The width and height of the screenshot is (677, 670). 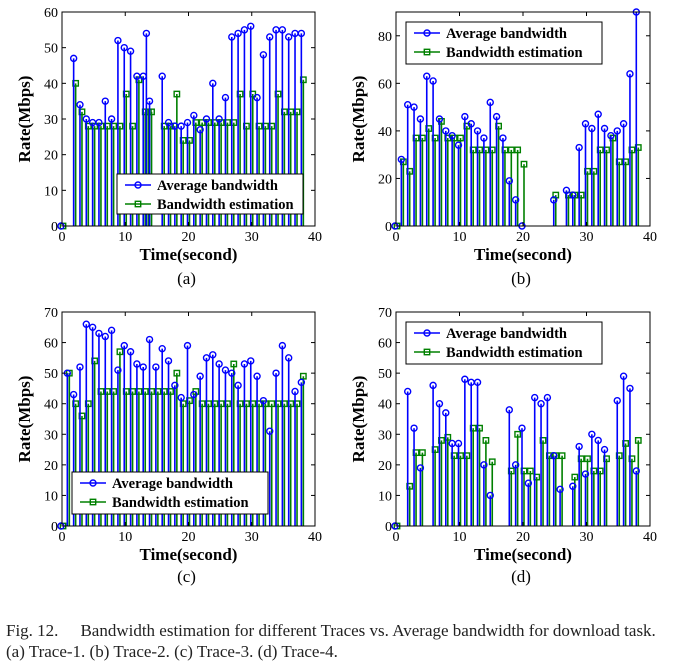 I want to click on y-tick-label: 10, so click(x=385, y=496).